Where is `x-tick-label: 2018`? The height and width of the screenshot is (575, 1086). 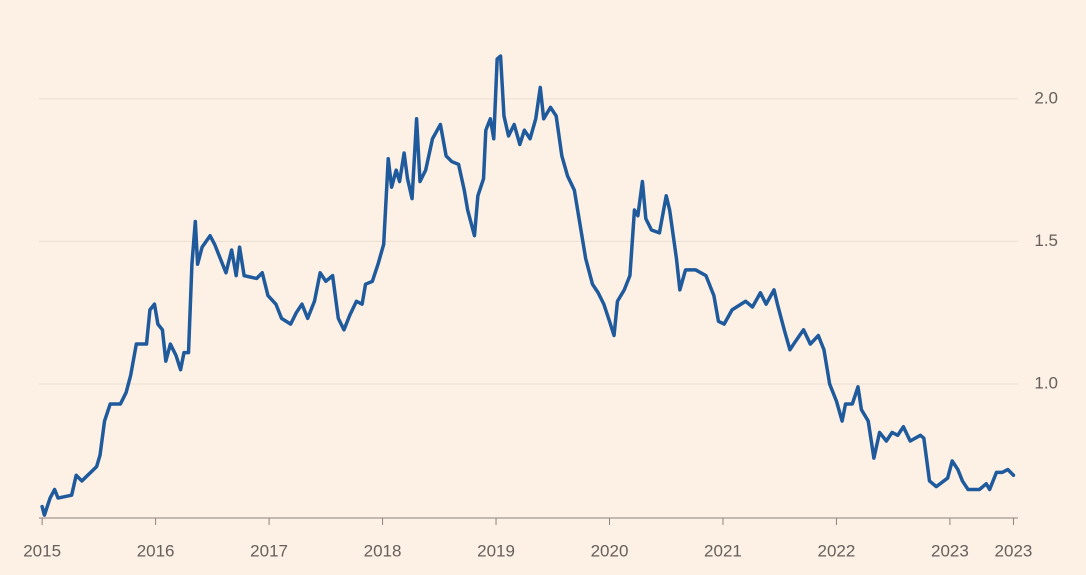 x-tick-label: 2018 is located at coordinates (383, 550).